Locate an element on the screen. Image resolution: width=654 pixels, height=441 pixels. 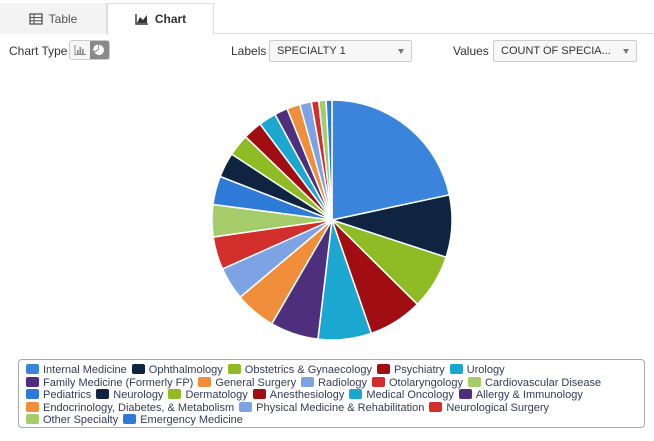
legend-item: Obstetrics & Gynaecology is located at coordinates (299, 370).